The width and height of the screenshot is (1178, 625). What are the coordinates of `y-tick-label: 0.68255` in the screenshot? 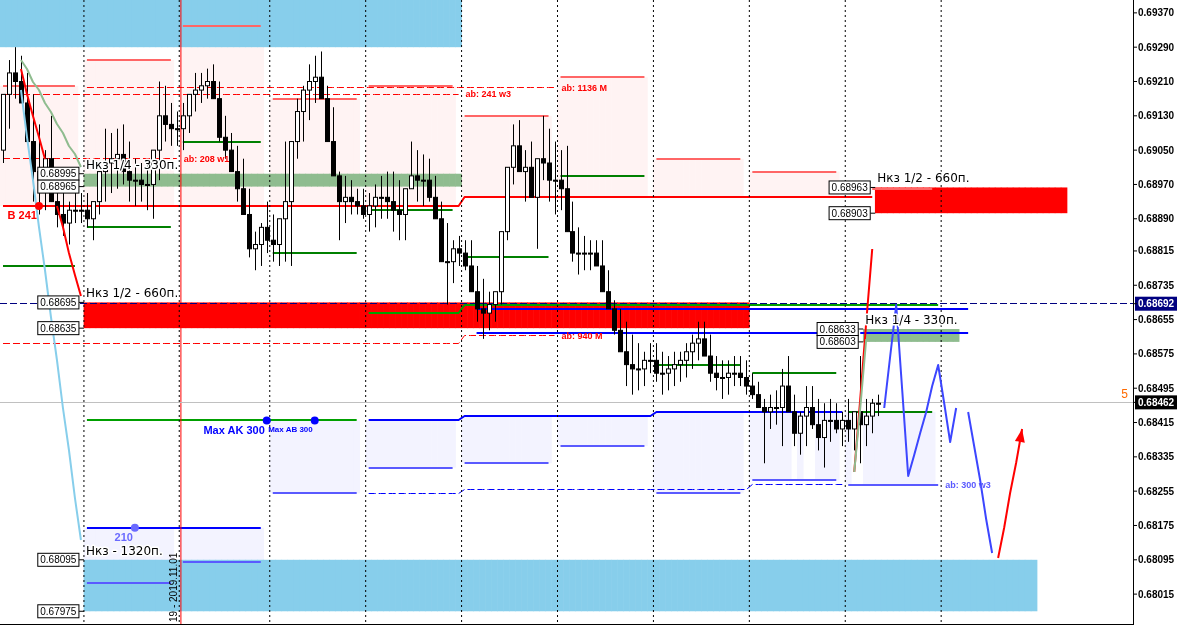 It's located at (1156, 491).